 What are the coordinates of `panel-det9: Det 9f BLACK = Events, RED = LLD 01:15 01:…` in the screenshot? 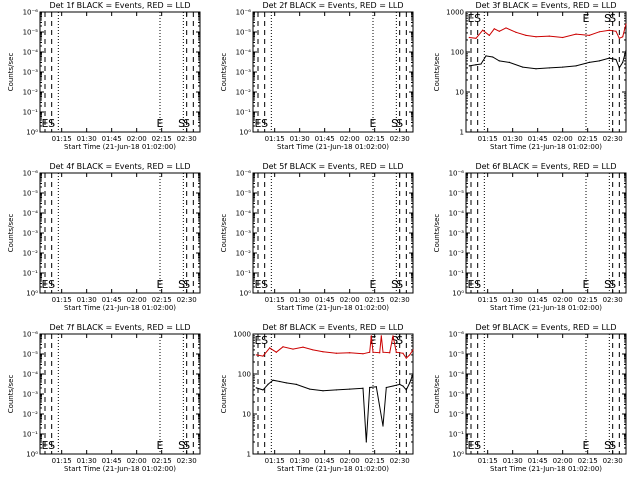 It's located at (530, 398).